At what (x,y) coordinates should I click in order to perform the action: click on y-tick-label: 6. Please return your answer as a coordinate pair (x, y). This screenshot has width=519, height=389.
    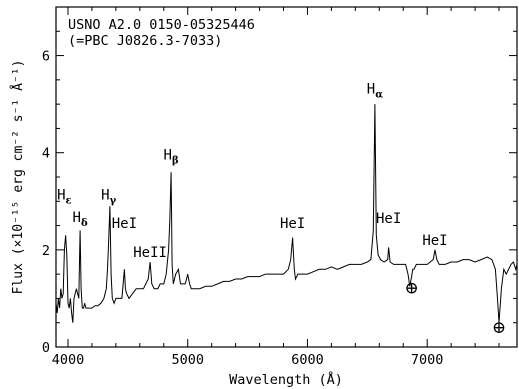
    Looking at the image, I should click on (46, 57).